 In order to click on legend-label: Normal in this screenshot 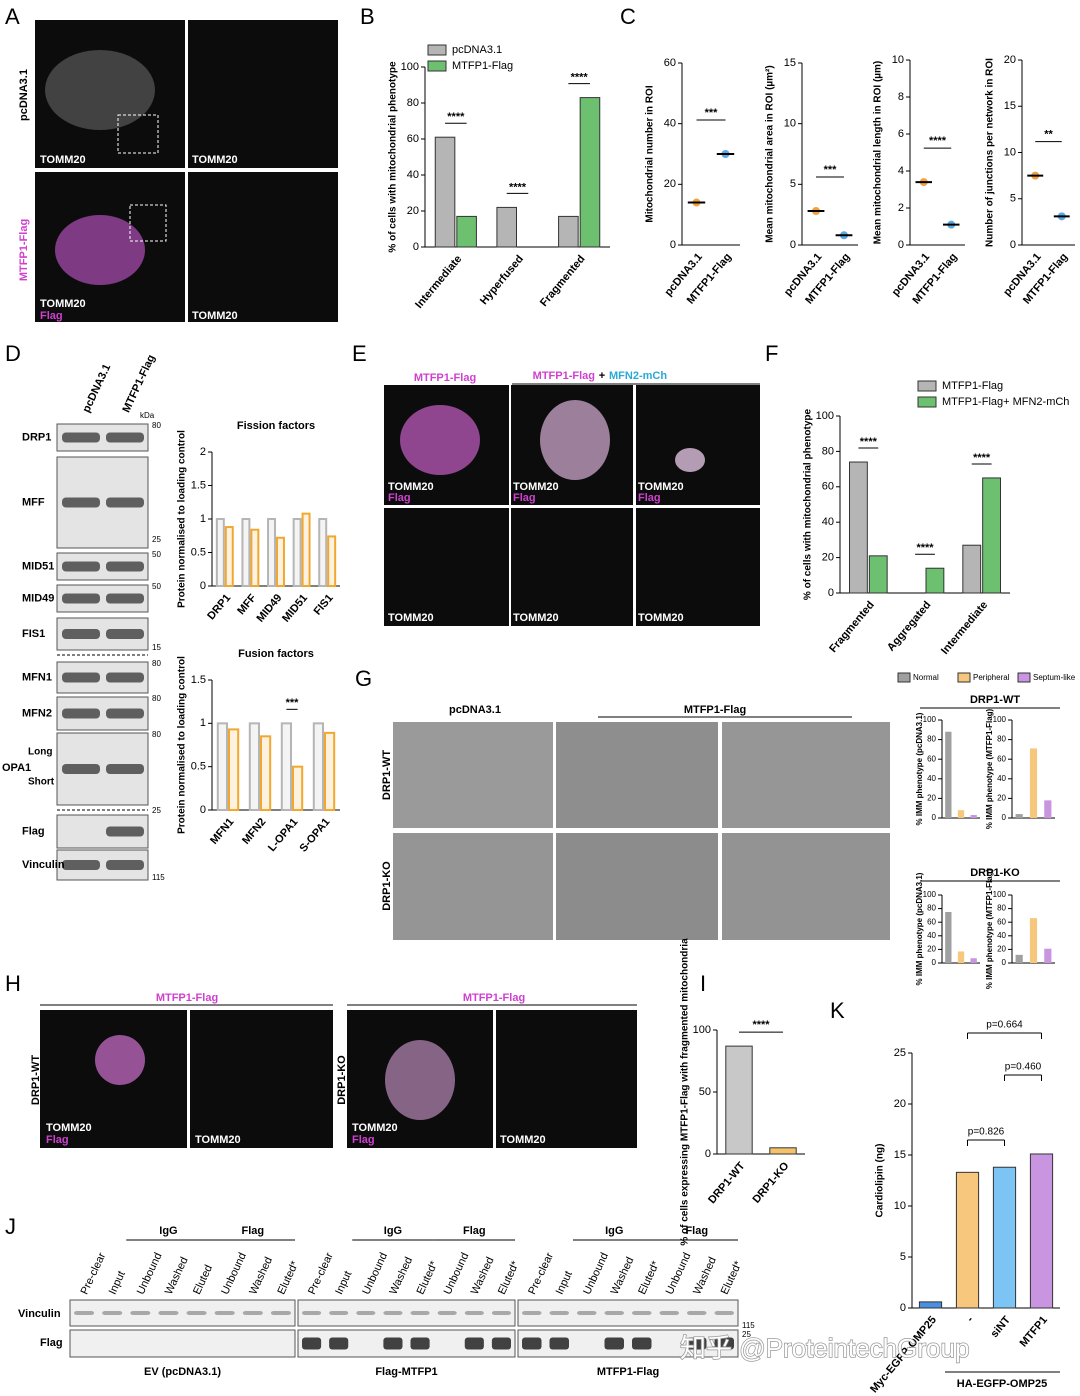, I will do `click(926, 677)`.